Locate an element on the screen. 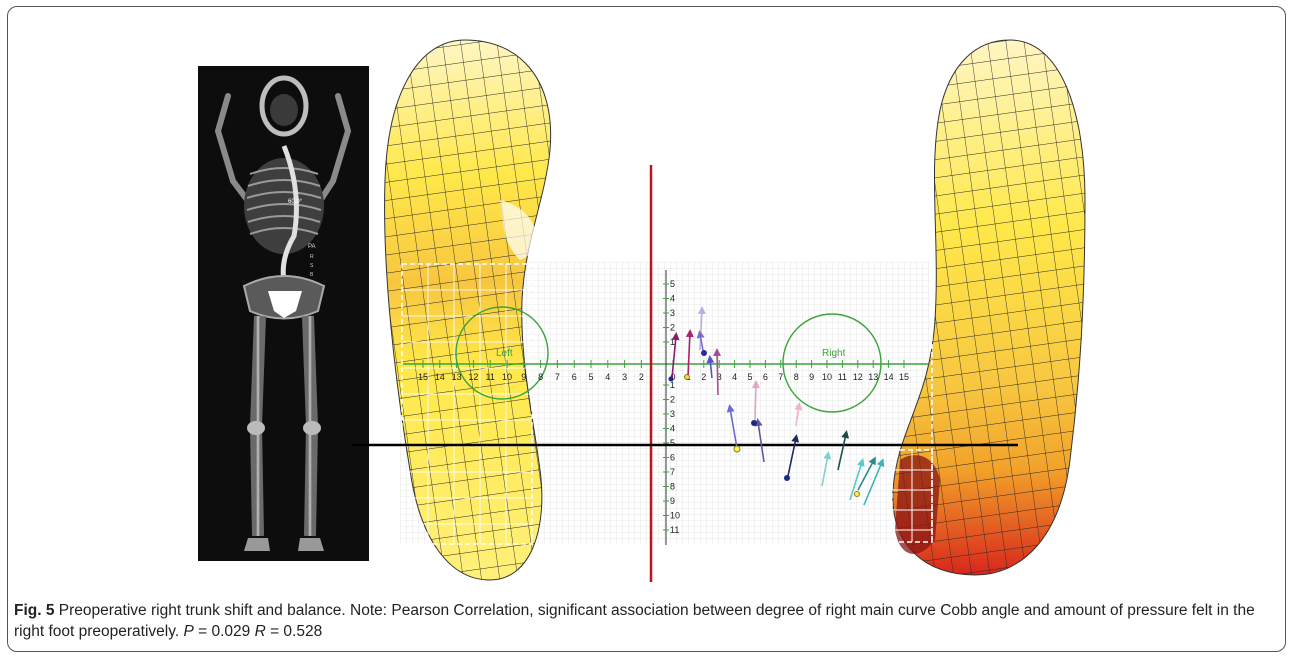 This screenshot has height=658, width=1293. x-tick-right-11: 11 is located at coordinates (842, 377).